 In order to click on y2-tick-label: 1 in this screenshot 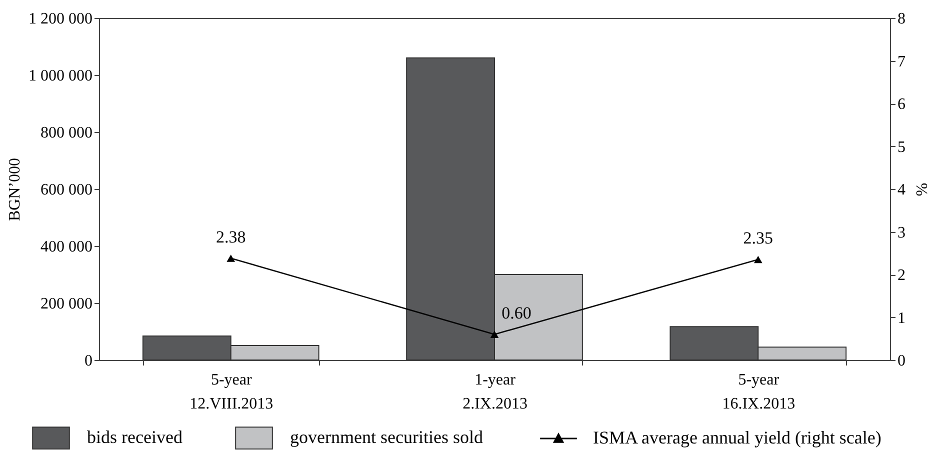, I will do `click(902, 318)`.